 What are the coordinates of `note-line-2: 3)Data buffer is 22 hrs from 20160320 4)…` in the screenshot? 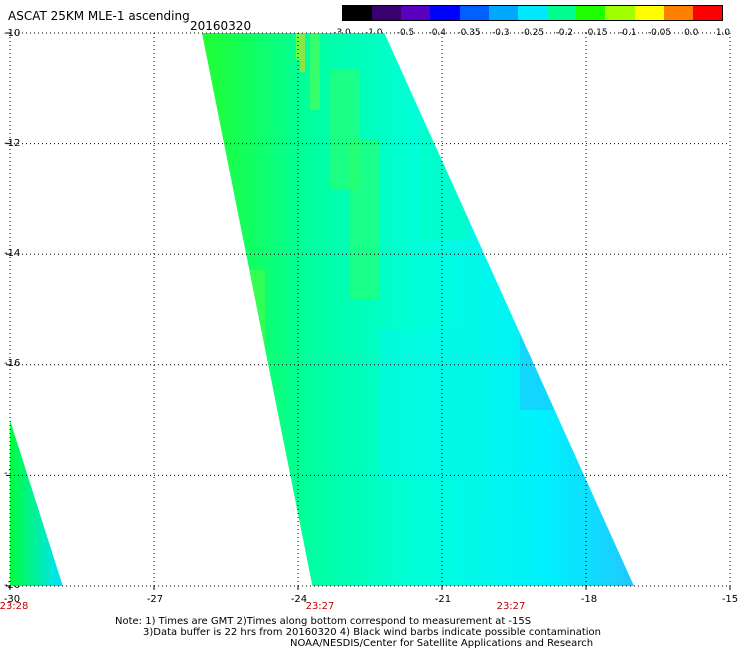 It's located at (372, 632).